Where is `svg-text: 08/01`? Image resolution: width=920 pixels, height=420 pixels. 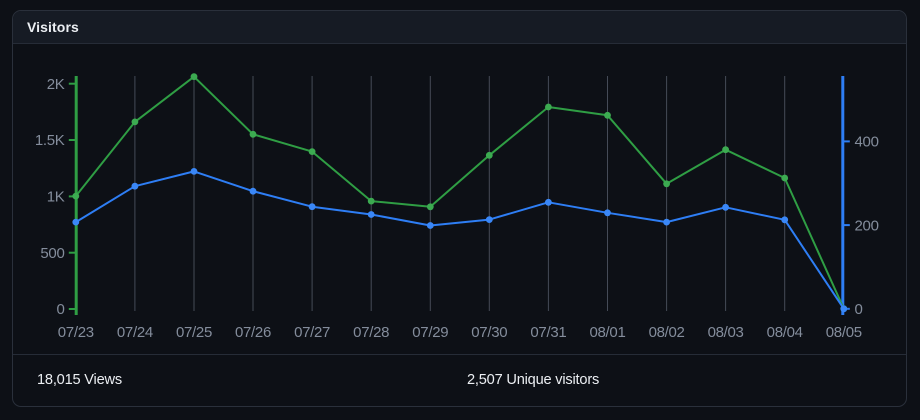 svg-text: 08/01 is located at coordinates (607, 332).